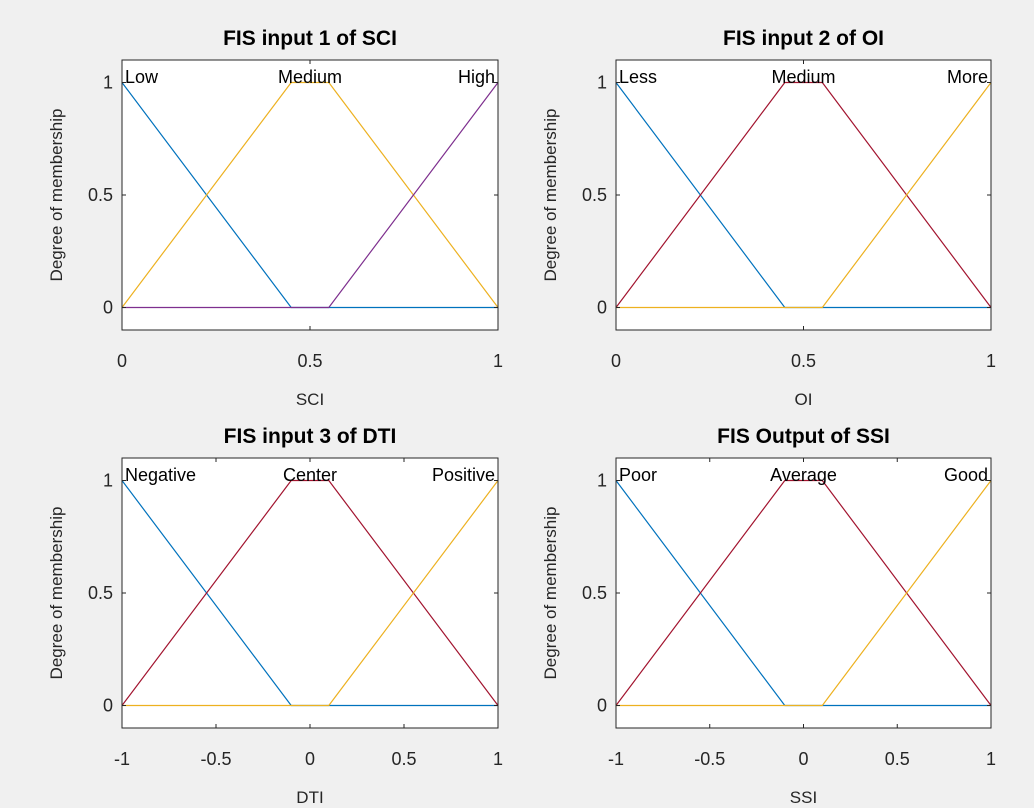  I want to click on mf-label-good: Good, so click(966, 475).